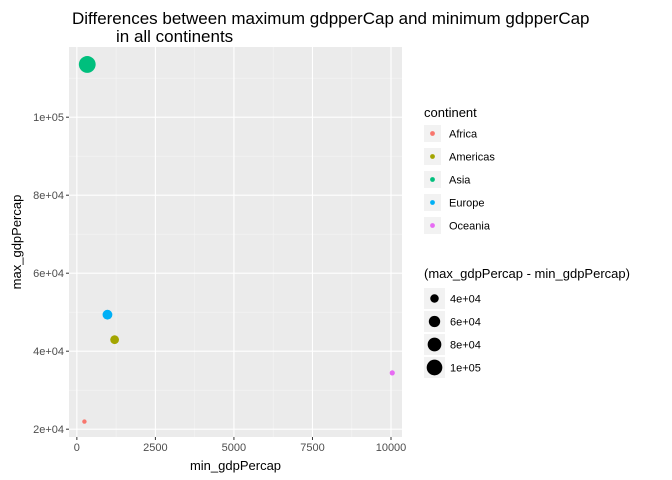 This screenshot has width=672, height=480. What do you see at coordinates (466, 204) in the screenshot?
I see `color-legend-label: Europe` at bounding box center [466, 204].